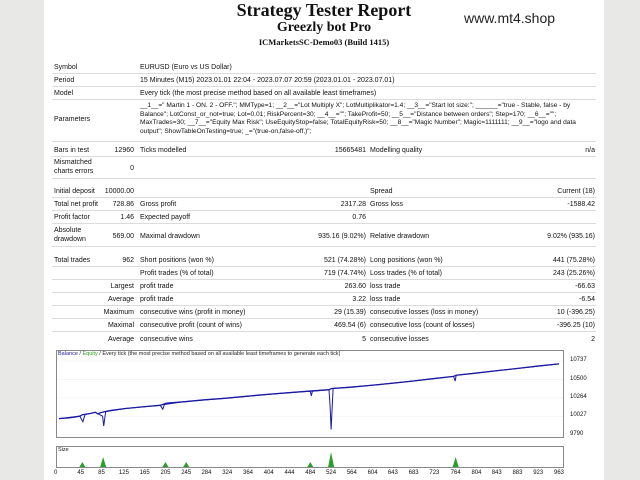 This screenshot has width=640, height=480. Describe the element at coordinates (559, 473) in the screenshot. I see `x-tick-label: 963` at that location.